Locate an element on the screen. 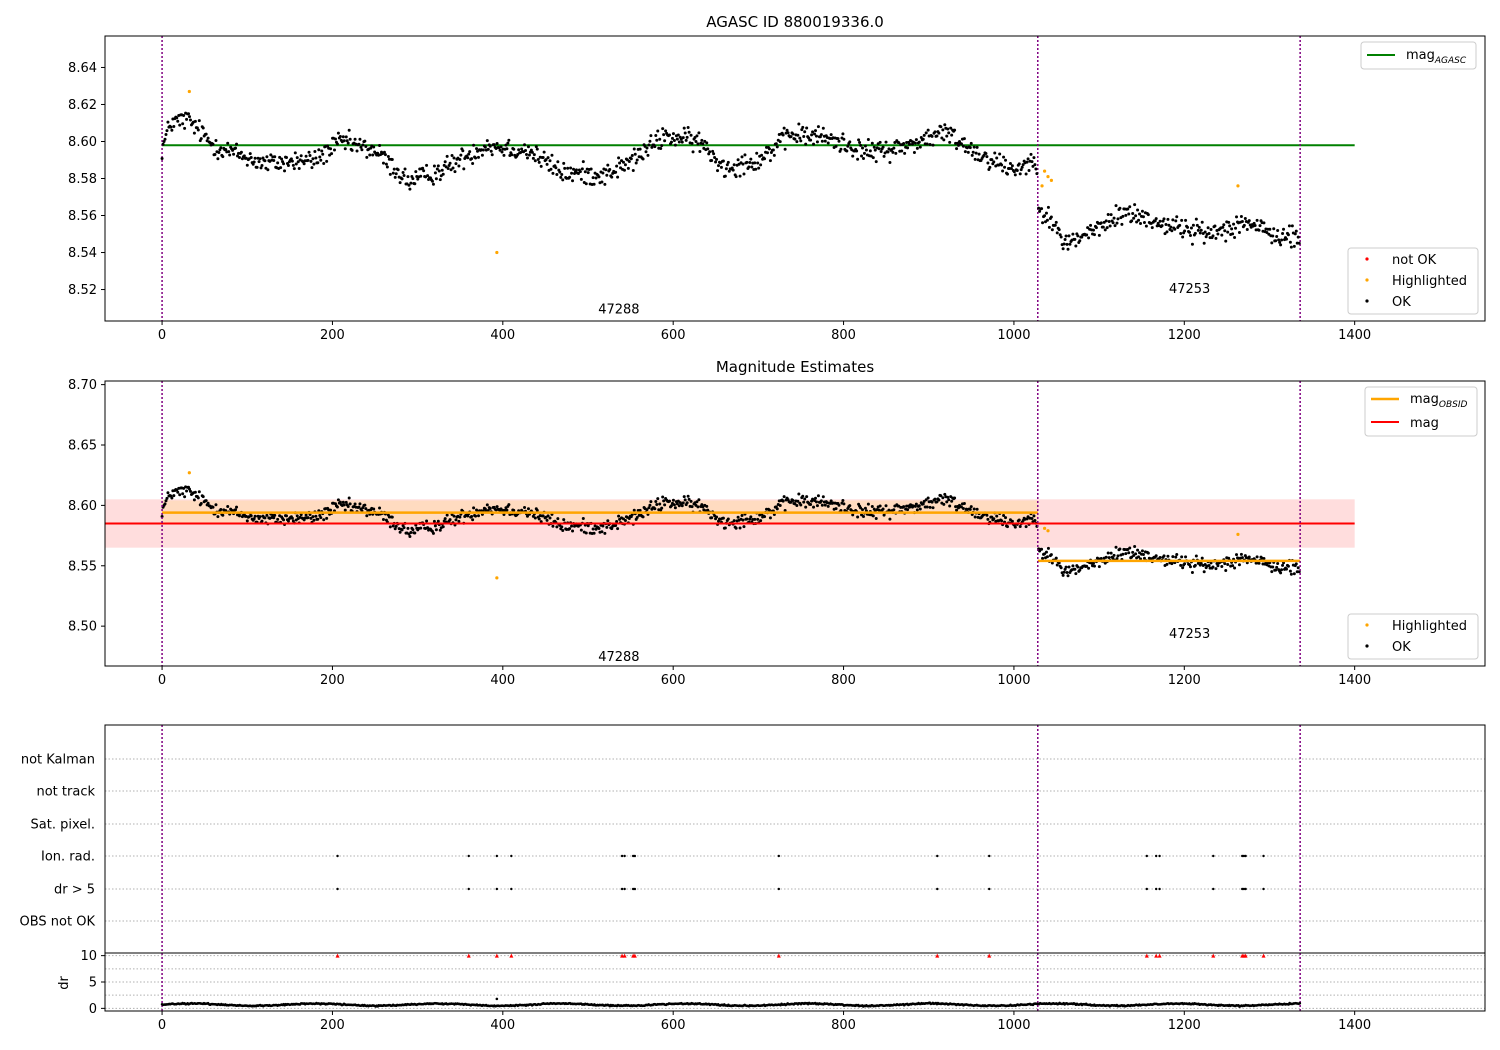 This screenshot has width=1500, height=1050. panel2-legend-bottom: Highlighted OK is located at coordinates (1413, 636).